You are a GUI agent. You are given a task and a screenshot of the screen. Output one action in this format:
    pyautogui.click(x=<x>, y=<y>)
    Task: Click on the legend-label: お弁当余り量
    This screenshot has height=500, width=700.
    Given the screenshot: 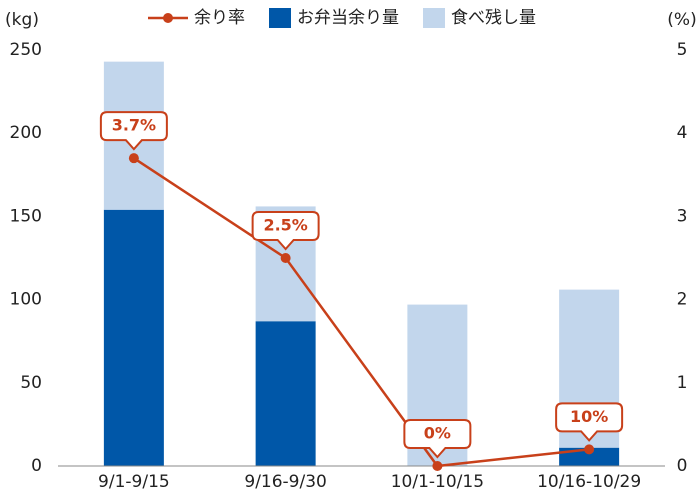 What is the action you would take?
    pyautogui.click(x=348, y=18)
    